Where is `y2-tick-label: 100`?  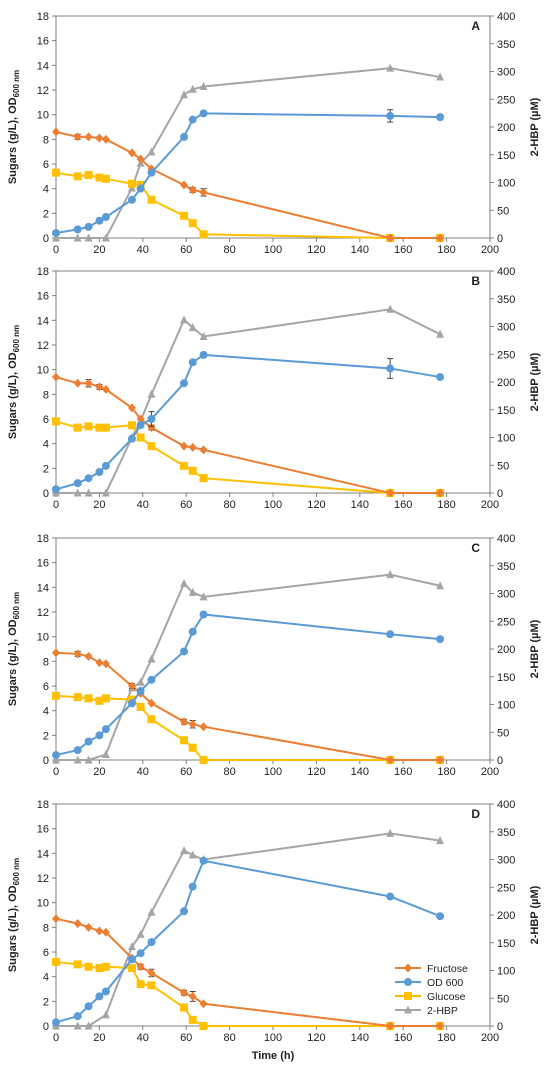
y2-tick-label: 100 is located at coordinates (506, 439).